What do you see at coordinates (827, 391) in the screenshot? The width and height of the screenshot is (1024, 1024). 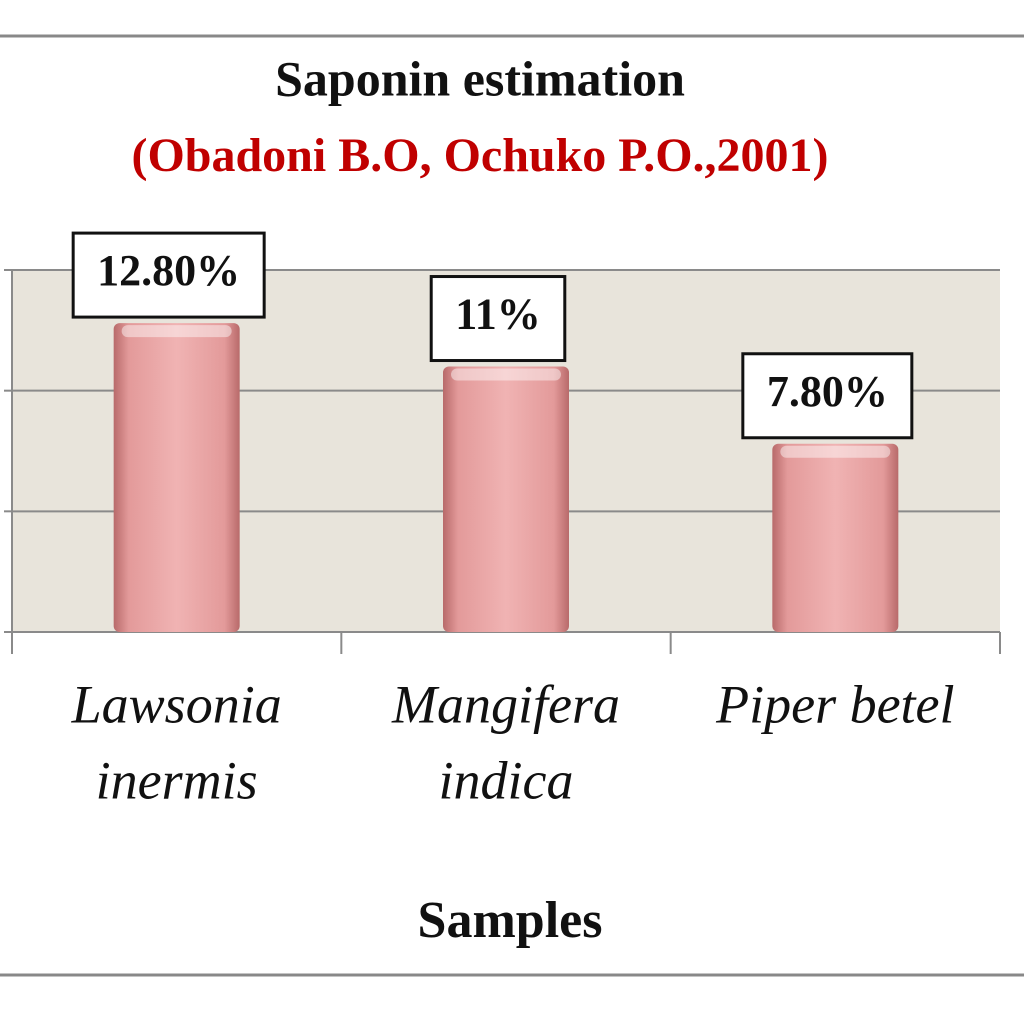 I see `value-label: 7.80%` at bounding box center [827, 391].